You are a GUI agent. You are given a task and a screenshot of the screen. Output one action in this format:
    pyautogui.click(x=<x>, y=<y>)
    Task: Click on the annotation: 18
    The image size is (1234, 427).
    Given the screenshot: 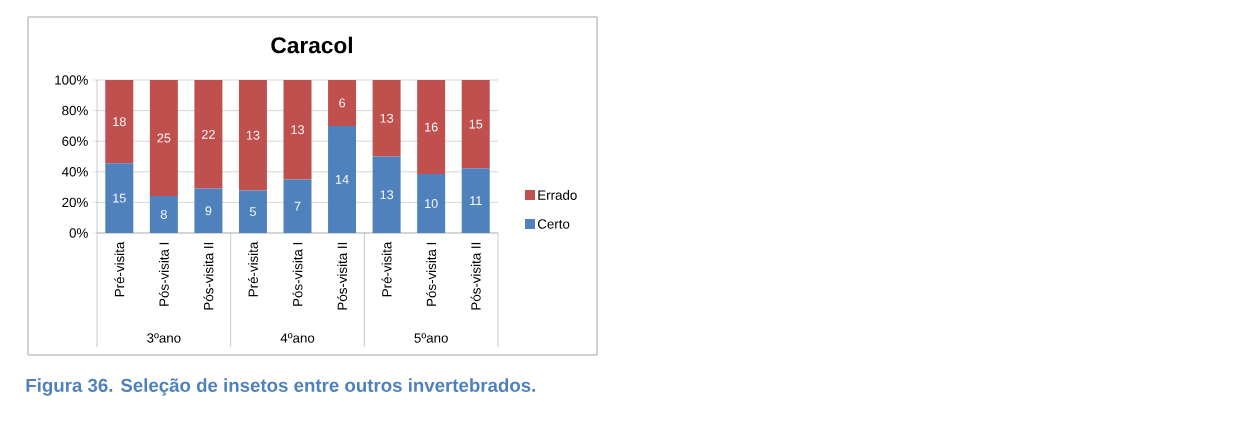 What is the action you would take?
    pyautogui.click(x=119, y=122)
    